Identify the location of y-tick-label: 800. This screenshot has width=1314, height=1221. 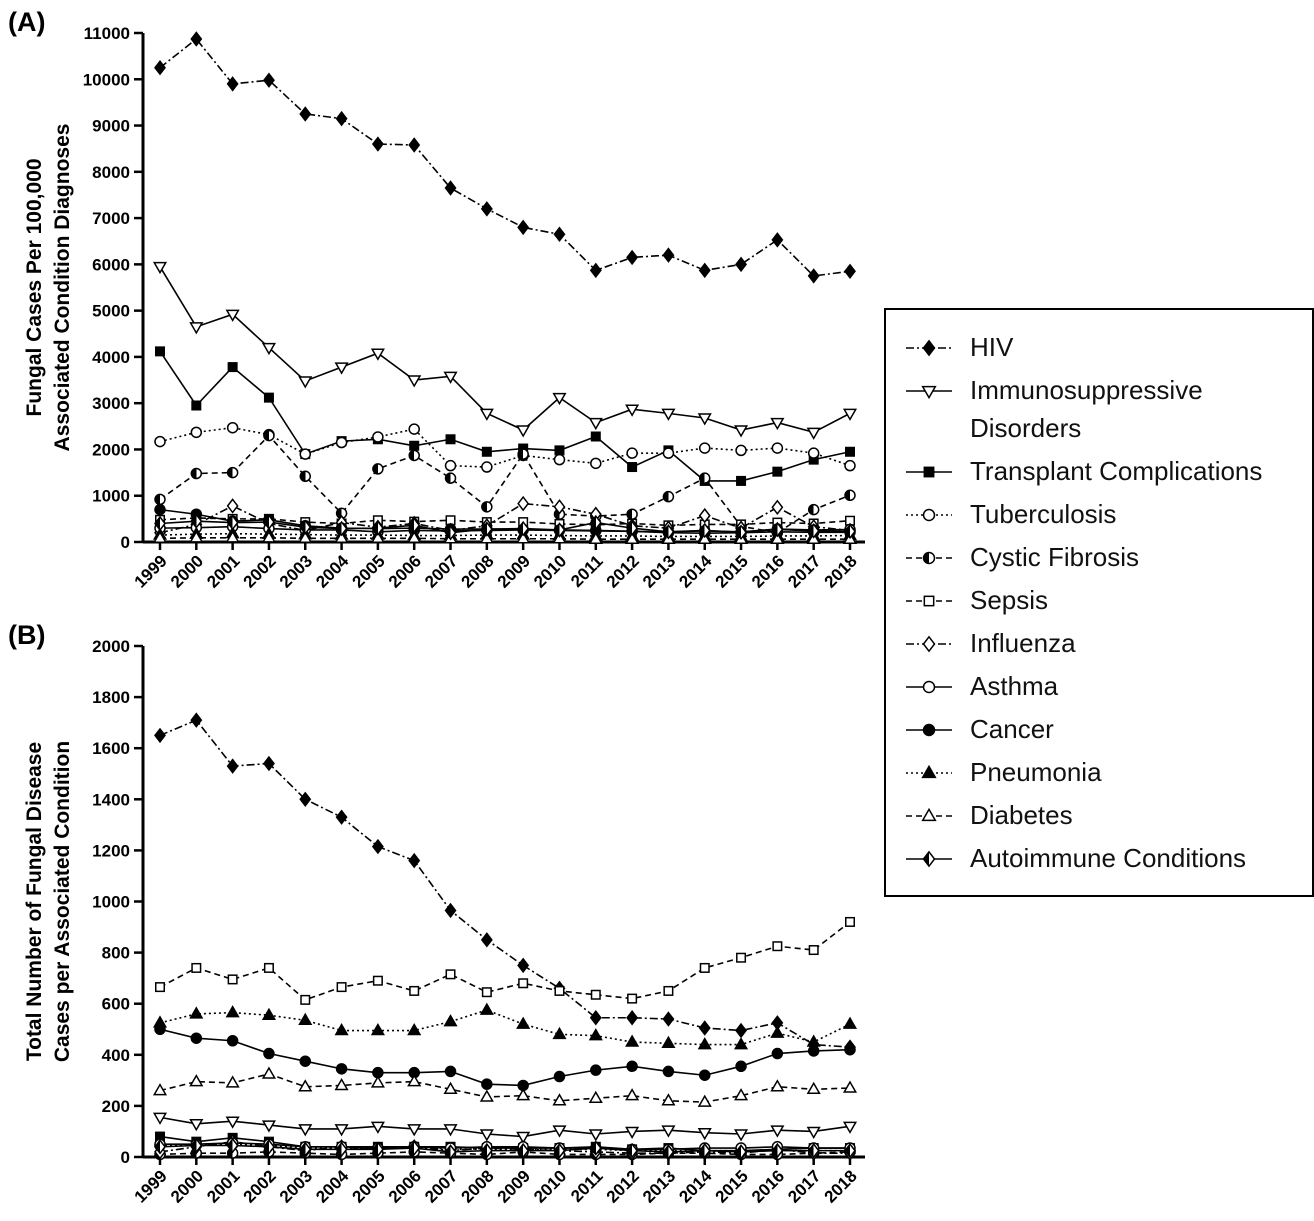
(116, 953).